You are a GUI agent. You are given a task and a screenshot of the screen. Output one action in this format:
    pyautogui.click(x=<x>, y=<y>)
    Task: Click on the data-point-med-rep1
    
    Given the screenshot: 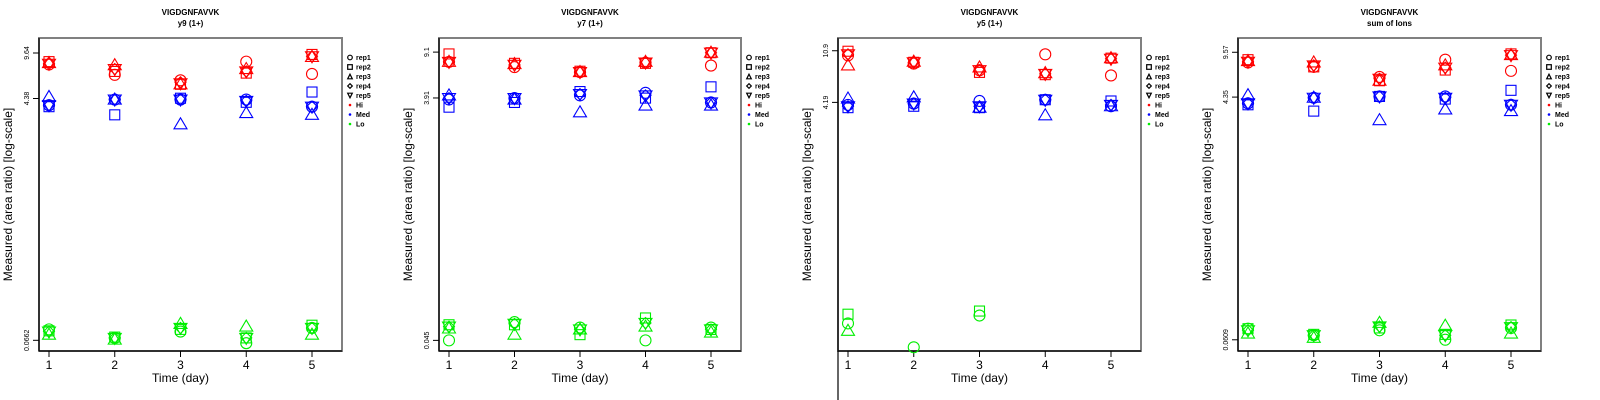 What is the action you would take?
    pyautogui.click(x=979, y=101)
    